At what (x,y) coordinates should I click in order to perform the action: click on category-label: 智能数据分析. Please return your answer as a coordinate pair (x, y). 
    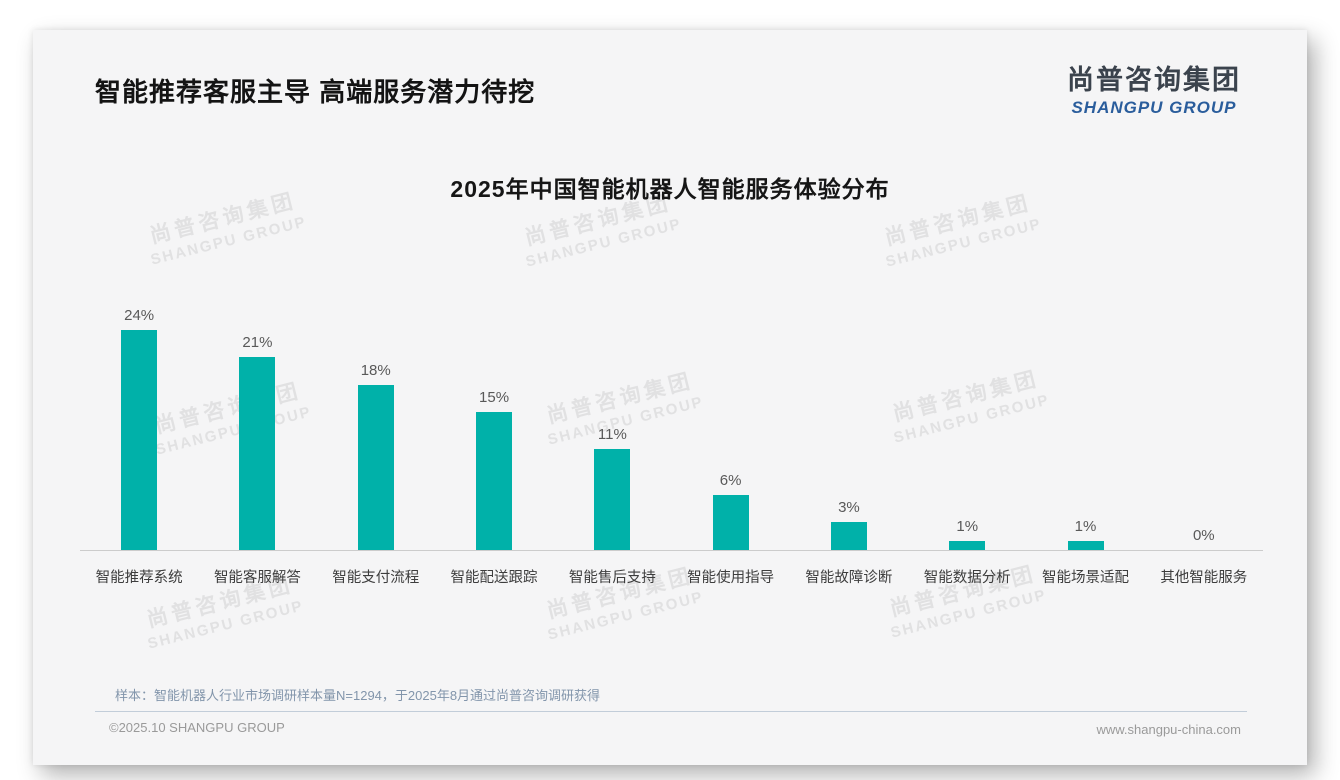
    Looking at the image, I should click on (967, 578).